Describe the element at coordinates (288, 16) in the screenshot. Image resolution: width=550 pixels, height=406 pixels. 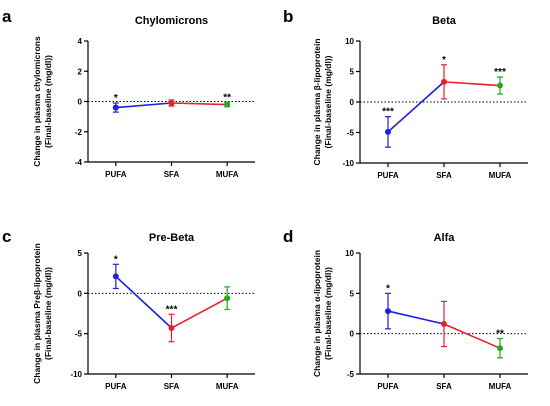
I see `panel-letter: b` at that location.